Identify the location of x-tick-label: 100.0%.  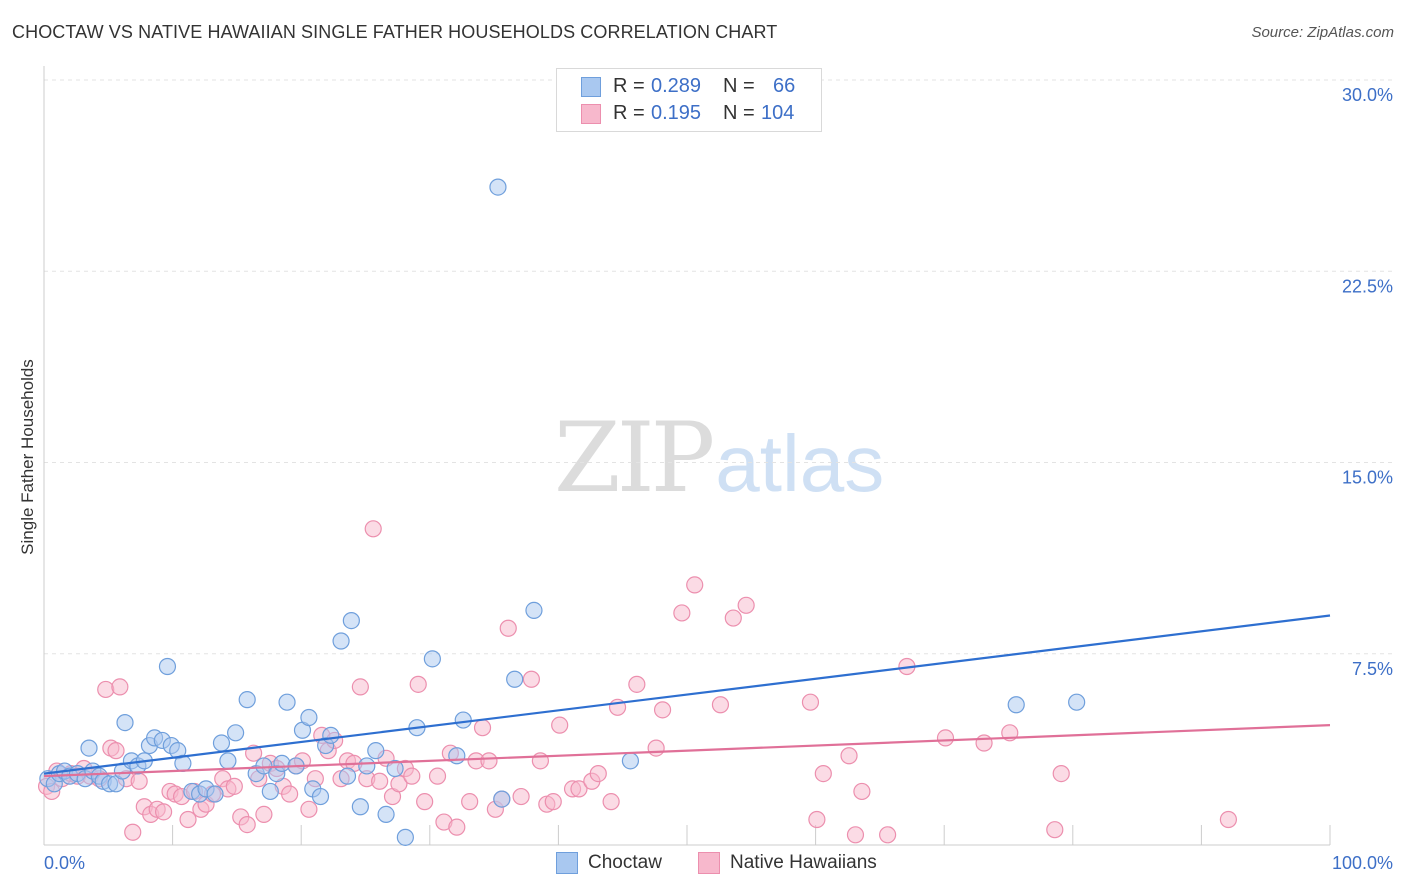
(1362, 863).